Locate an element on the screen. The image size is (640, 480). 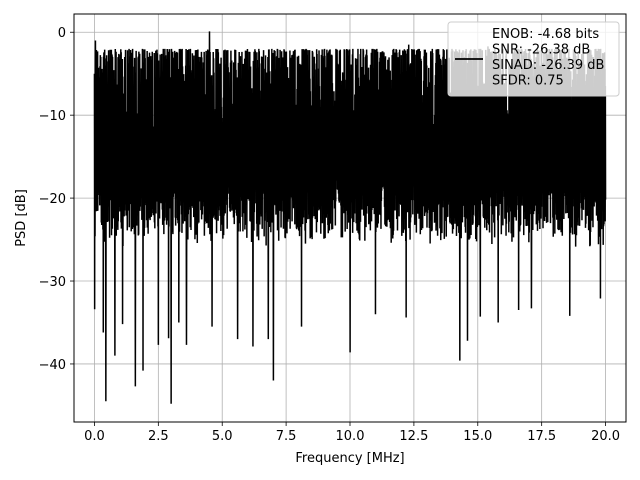
legend-box is located at coordinates (533, 59).